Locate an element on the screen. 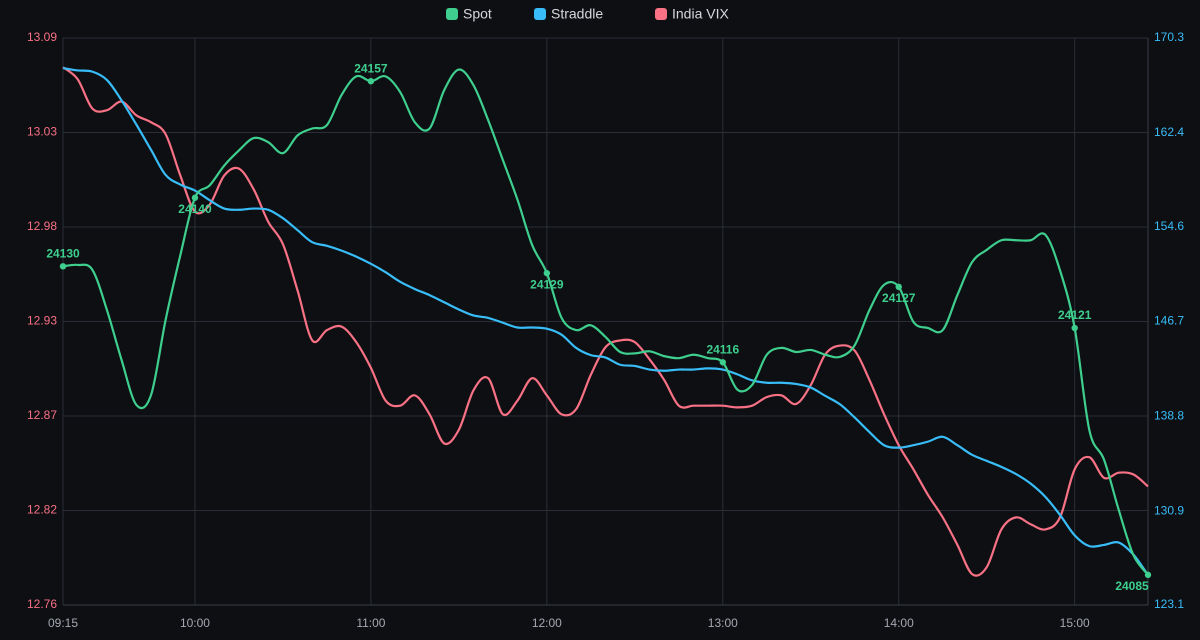 The height and width of the screenshot is (640, 1200). legend-item: Spot is located at coordinates (469, 14).